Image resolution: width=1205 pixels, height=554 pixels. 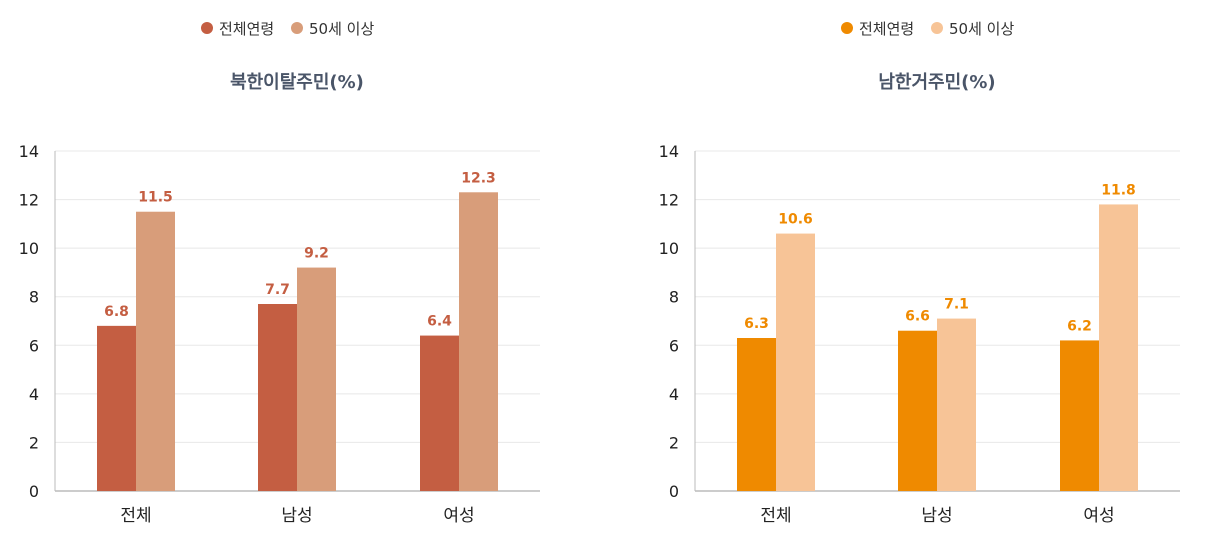 What do you see at coordinates (795, 220) in the screenshot?
I see `data-label: 10.6` at bounding box center [795, 220].